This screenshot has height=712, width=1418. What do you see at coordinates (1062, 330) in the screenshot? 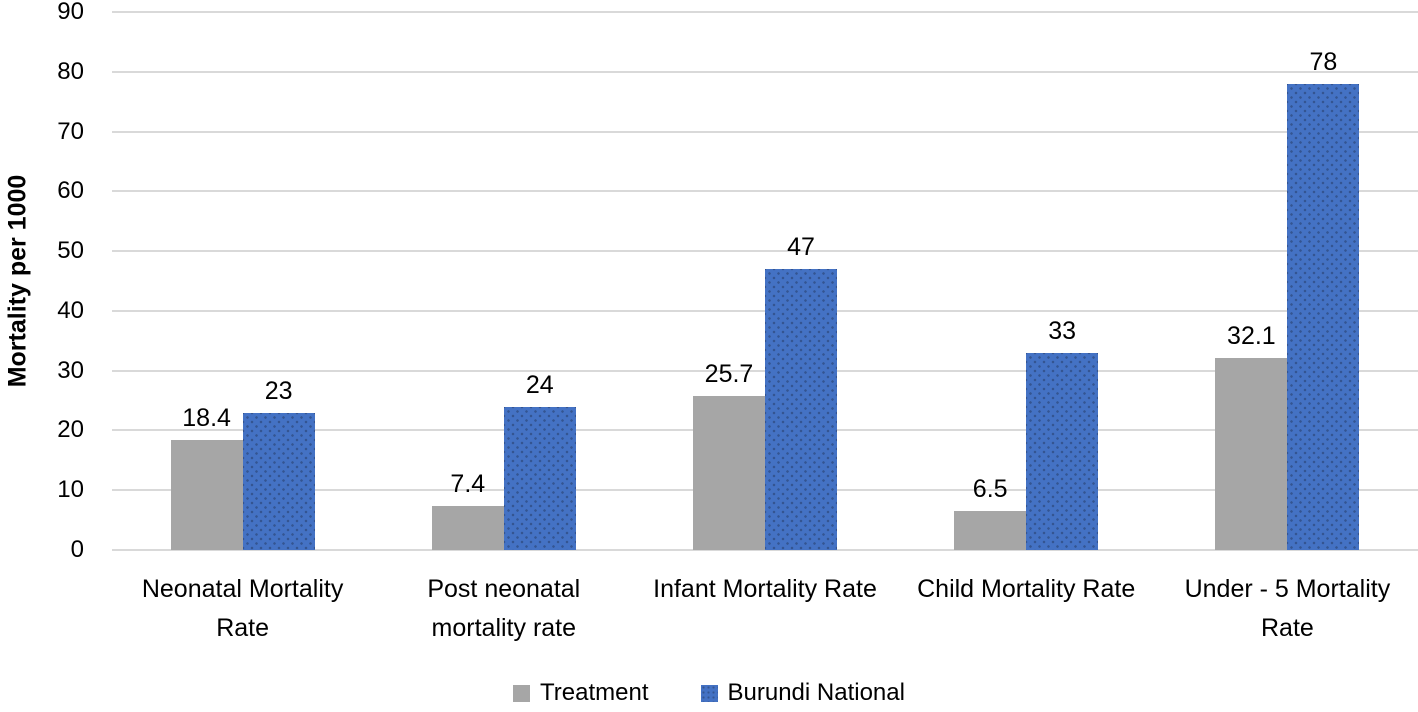
I see `bar-value-label: 33` at bounding box center [1062, 330].